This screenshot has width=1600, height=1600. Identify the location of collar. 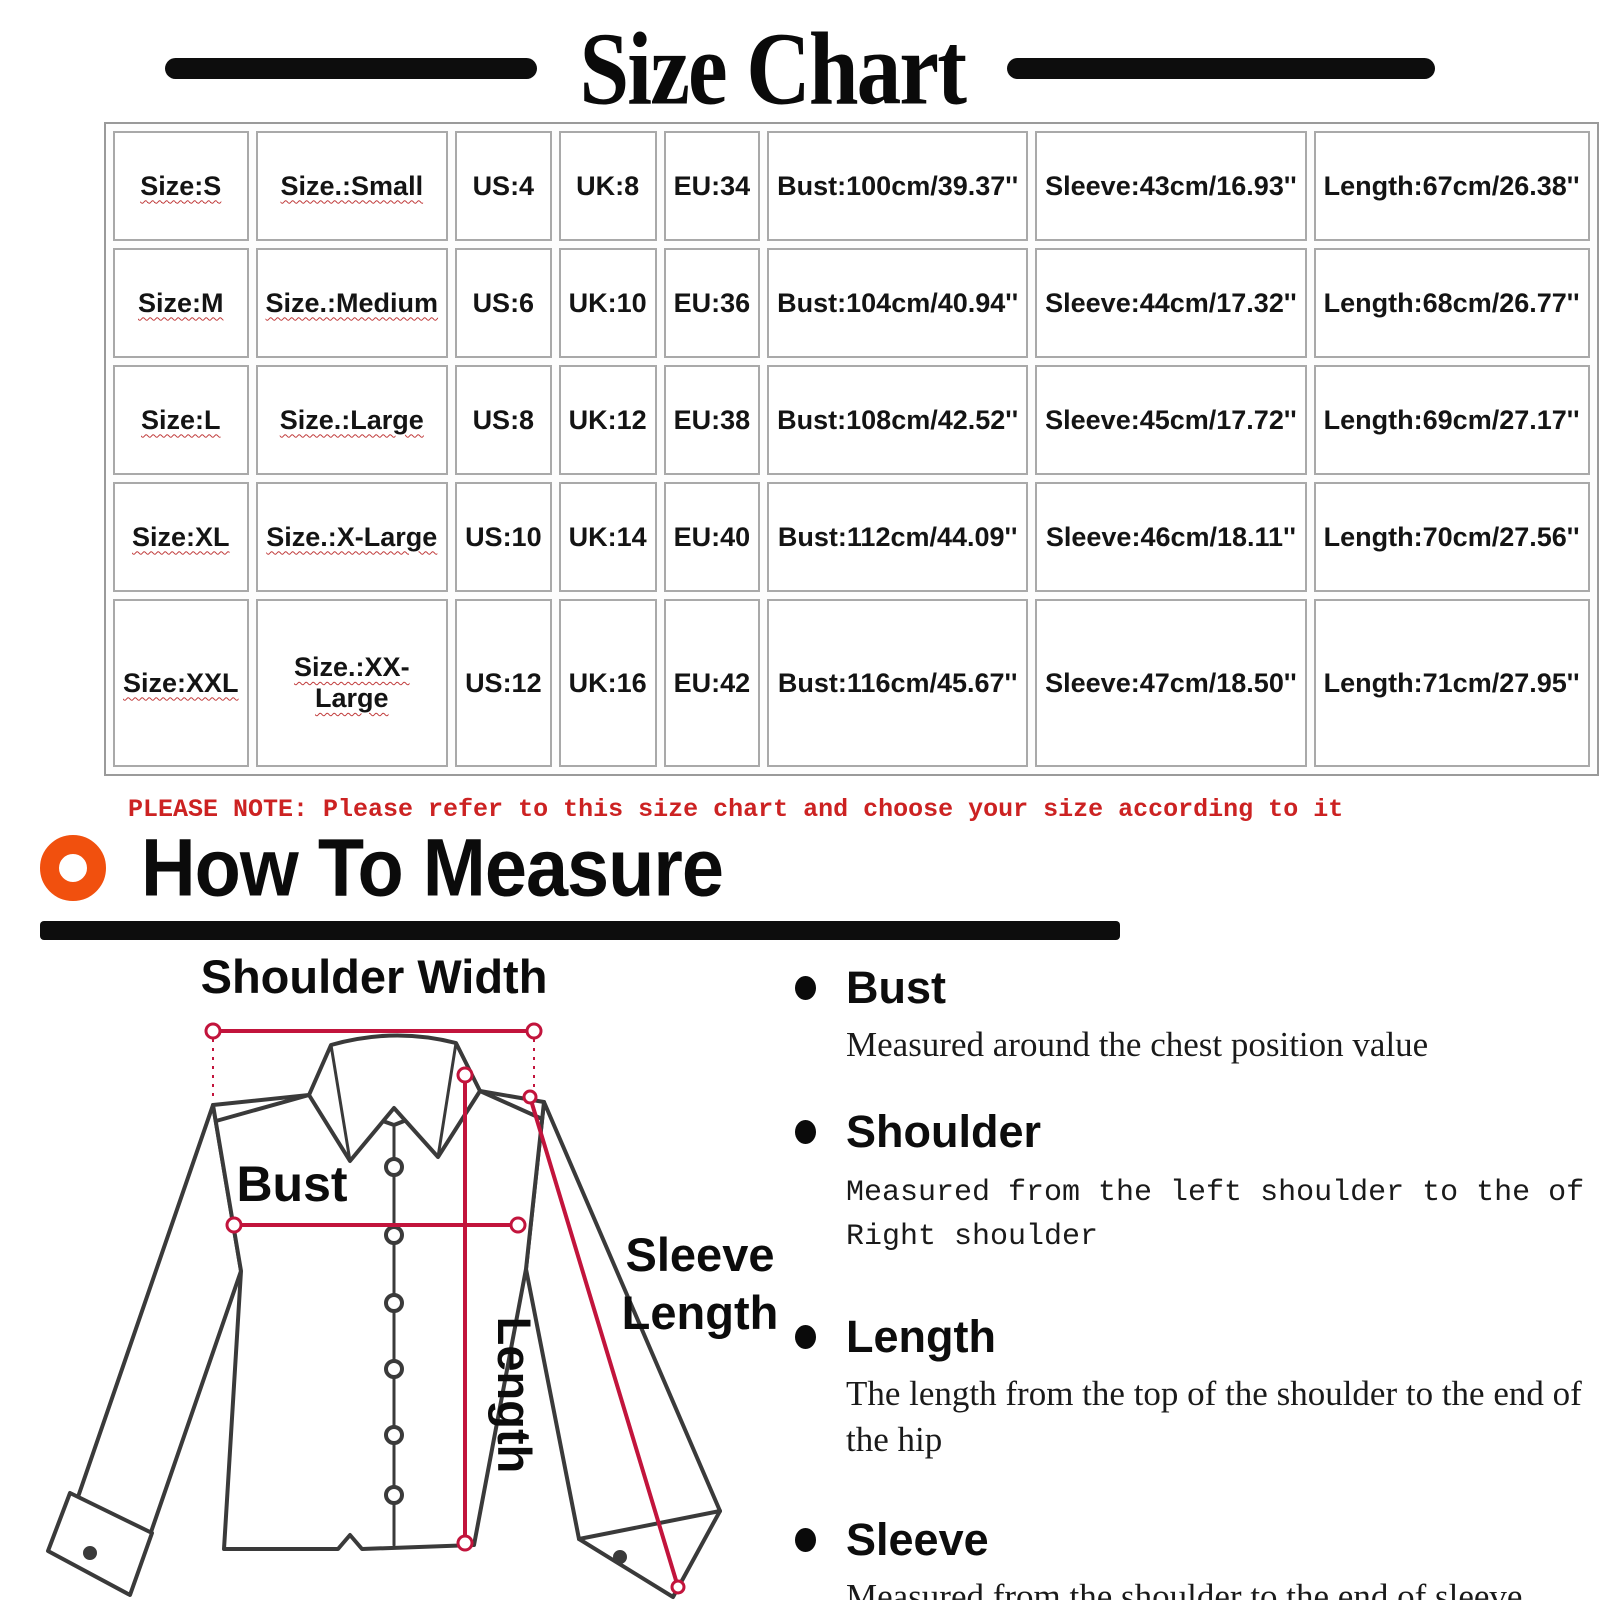
(394, 1098).